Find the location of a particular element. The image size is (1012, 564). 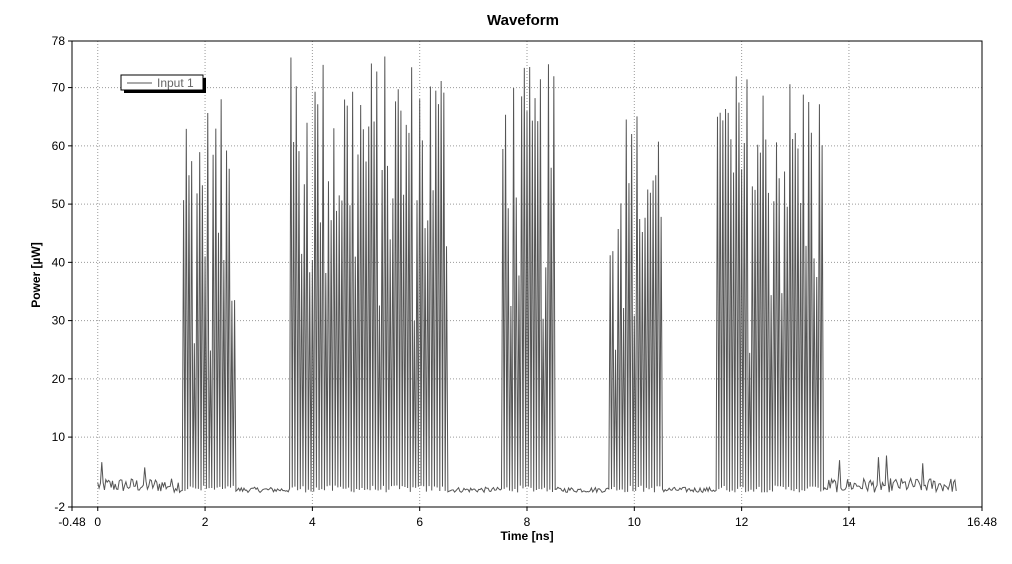

y-tick-label: 20 is located at coordinates (59, 379).